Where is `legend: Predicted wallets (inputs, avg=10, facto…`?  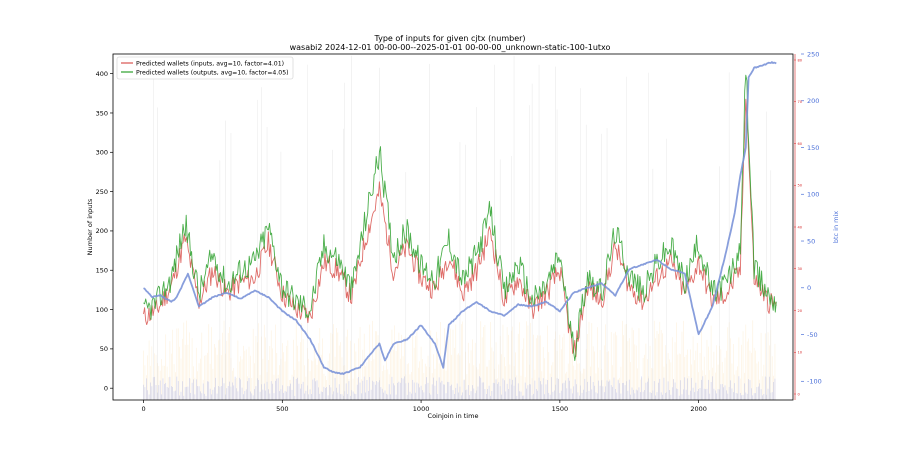
legend: Predicted wallets (inputs, avg=10, facto… is located at coordinates (205, 68).